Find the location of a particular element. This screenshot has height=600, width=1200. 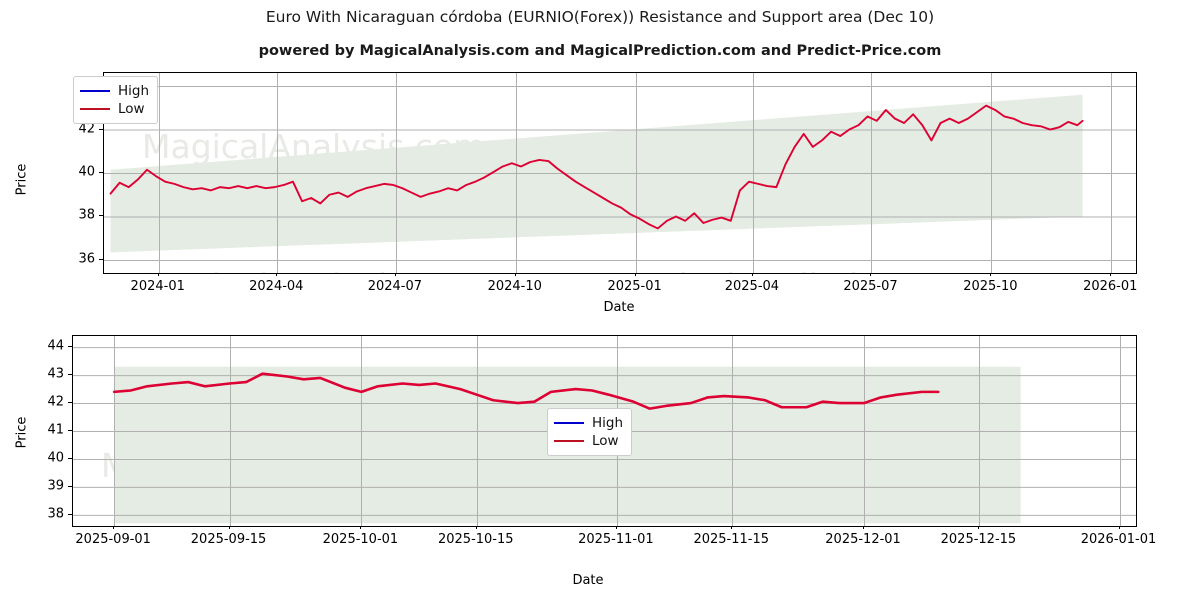

xtick-label: 2025-12-15 is located at coordinates (978, 539).